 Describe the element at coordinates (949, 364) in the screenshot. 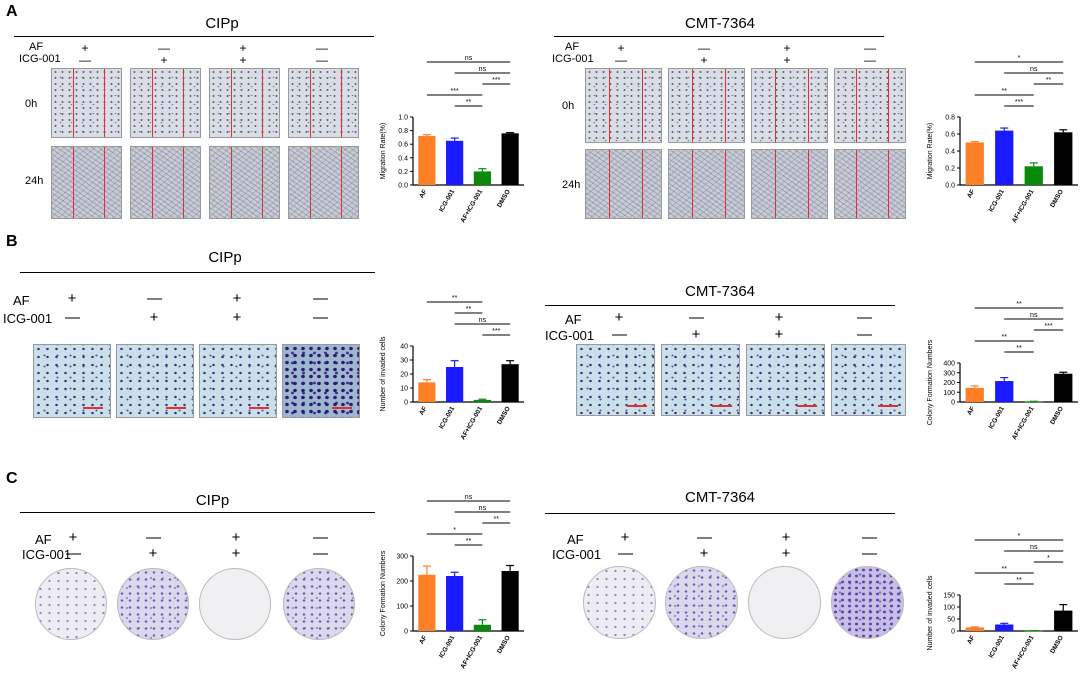

I see `y-tick-label: 400` at that location.